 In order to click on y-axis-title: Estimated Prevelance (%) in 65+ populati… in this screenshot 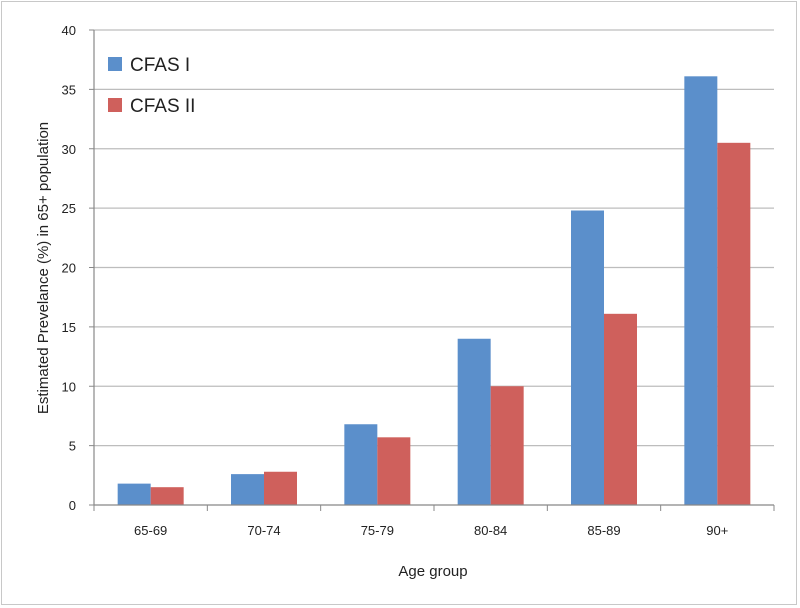, I will do `click(43, 268)`.